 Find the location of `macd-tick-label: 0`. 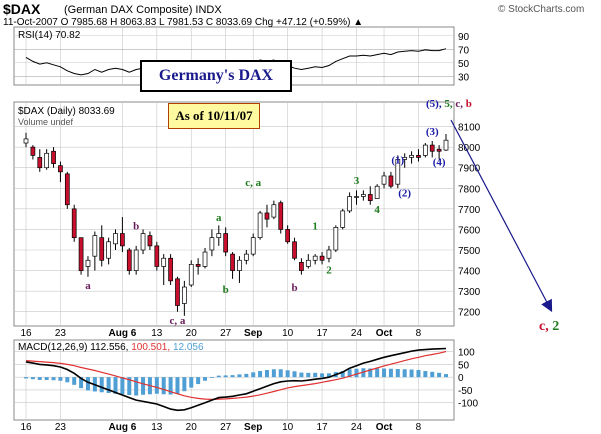

macd-tick-label: 0 is located at coordinates (461, 378).